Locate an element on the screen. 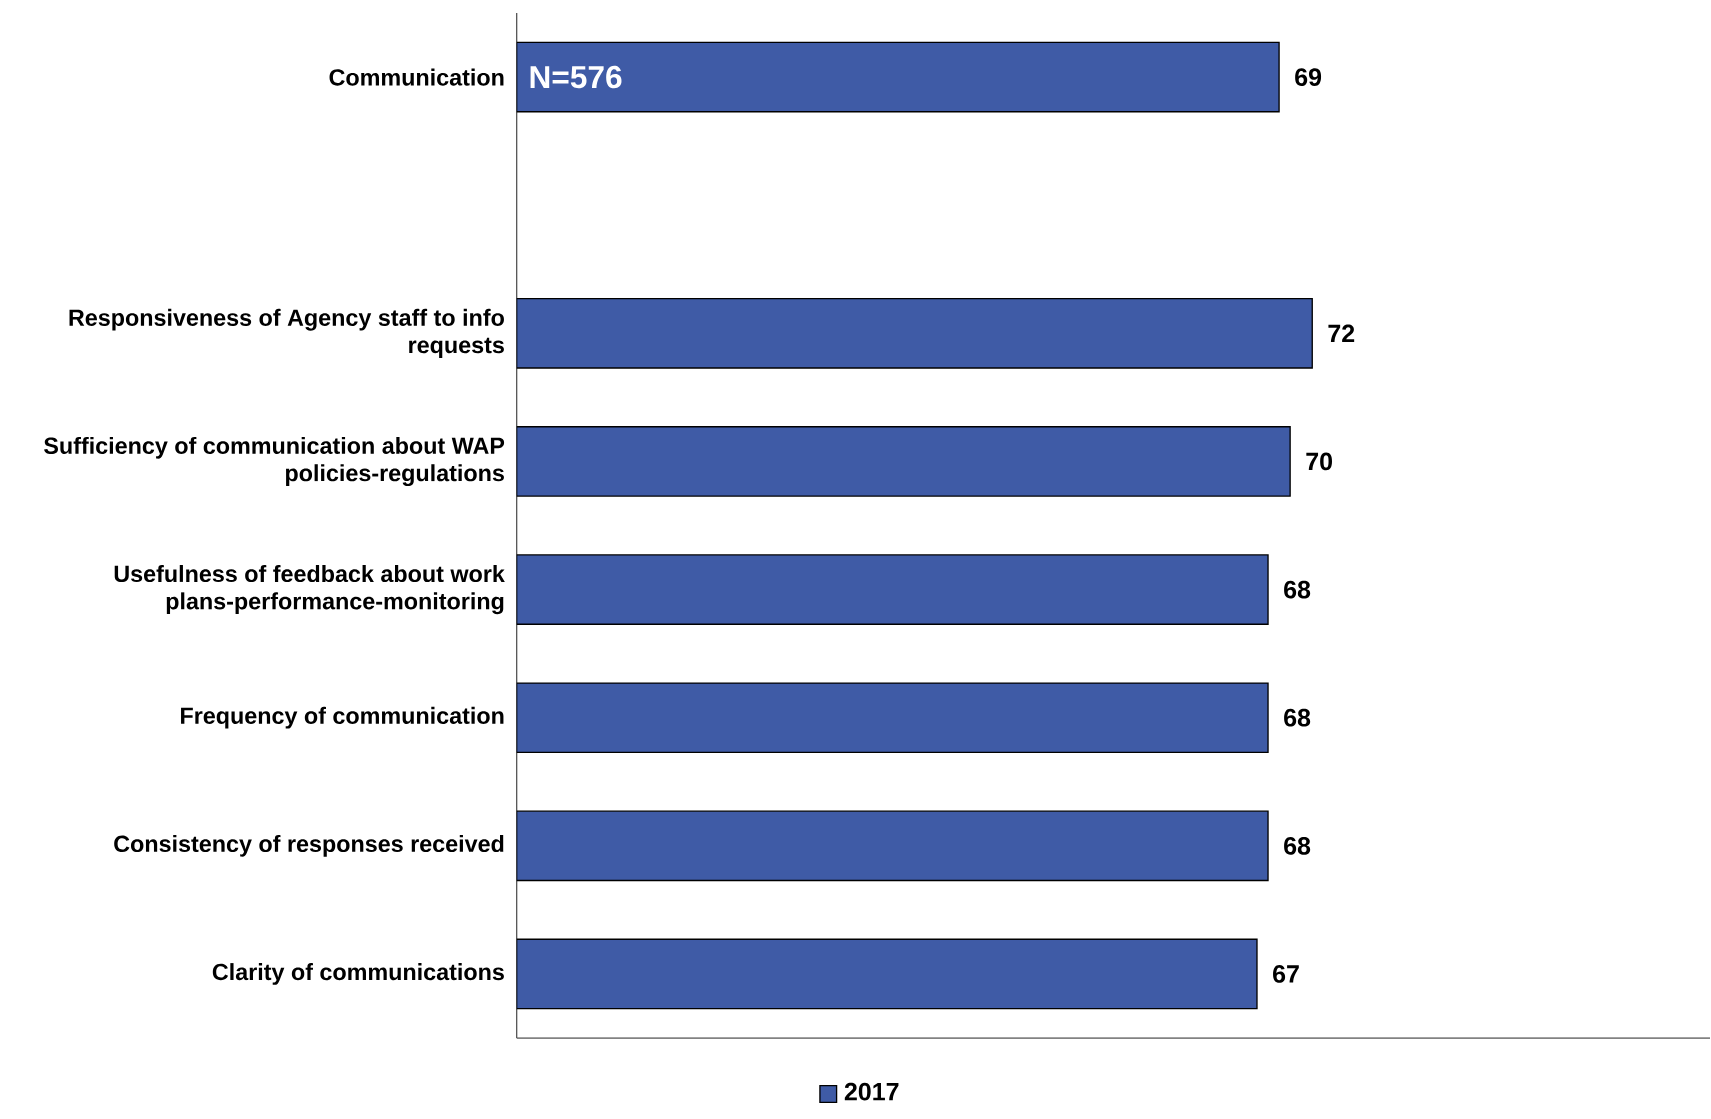  data-label: 67 is located at coordinates (1286, 974).